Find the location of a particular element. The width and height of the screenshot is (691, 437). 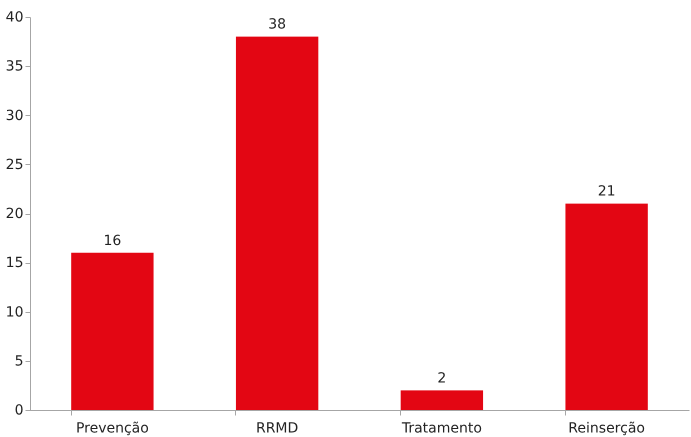

x-tick-label: RRMD is located at coordinates (277, 428).